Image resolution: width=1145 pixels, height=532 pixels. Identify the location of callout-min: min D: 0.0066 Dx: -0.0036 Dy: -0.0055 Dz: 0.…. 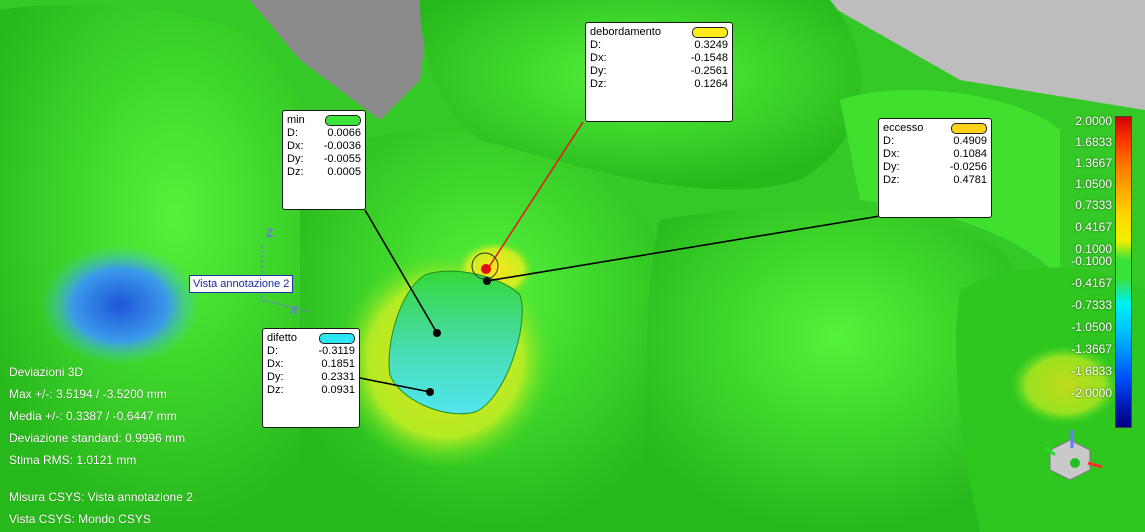
(324, 160).